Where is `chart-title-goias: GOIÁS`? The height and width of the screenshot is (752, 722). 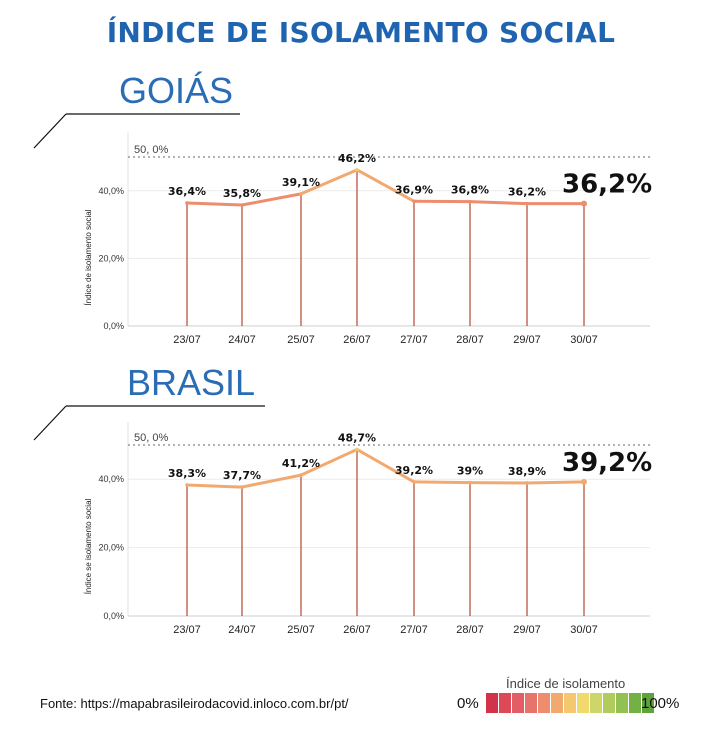 chart-title-goias: GOIÁS is located at coordinates (176, 90).